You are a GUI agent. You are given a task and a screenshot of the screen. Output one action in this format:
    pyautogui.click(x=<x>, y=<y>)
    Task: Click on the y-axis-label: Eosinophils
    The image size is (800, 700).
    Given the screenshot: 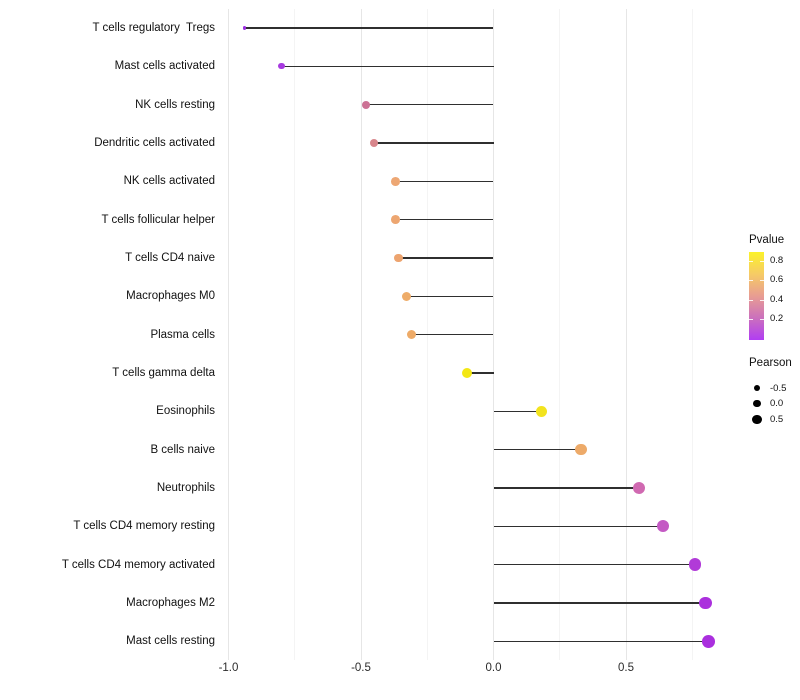 What is the action you would take?
    pyautogui.click(x=185, y=411)
    